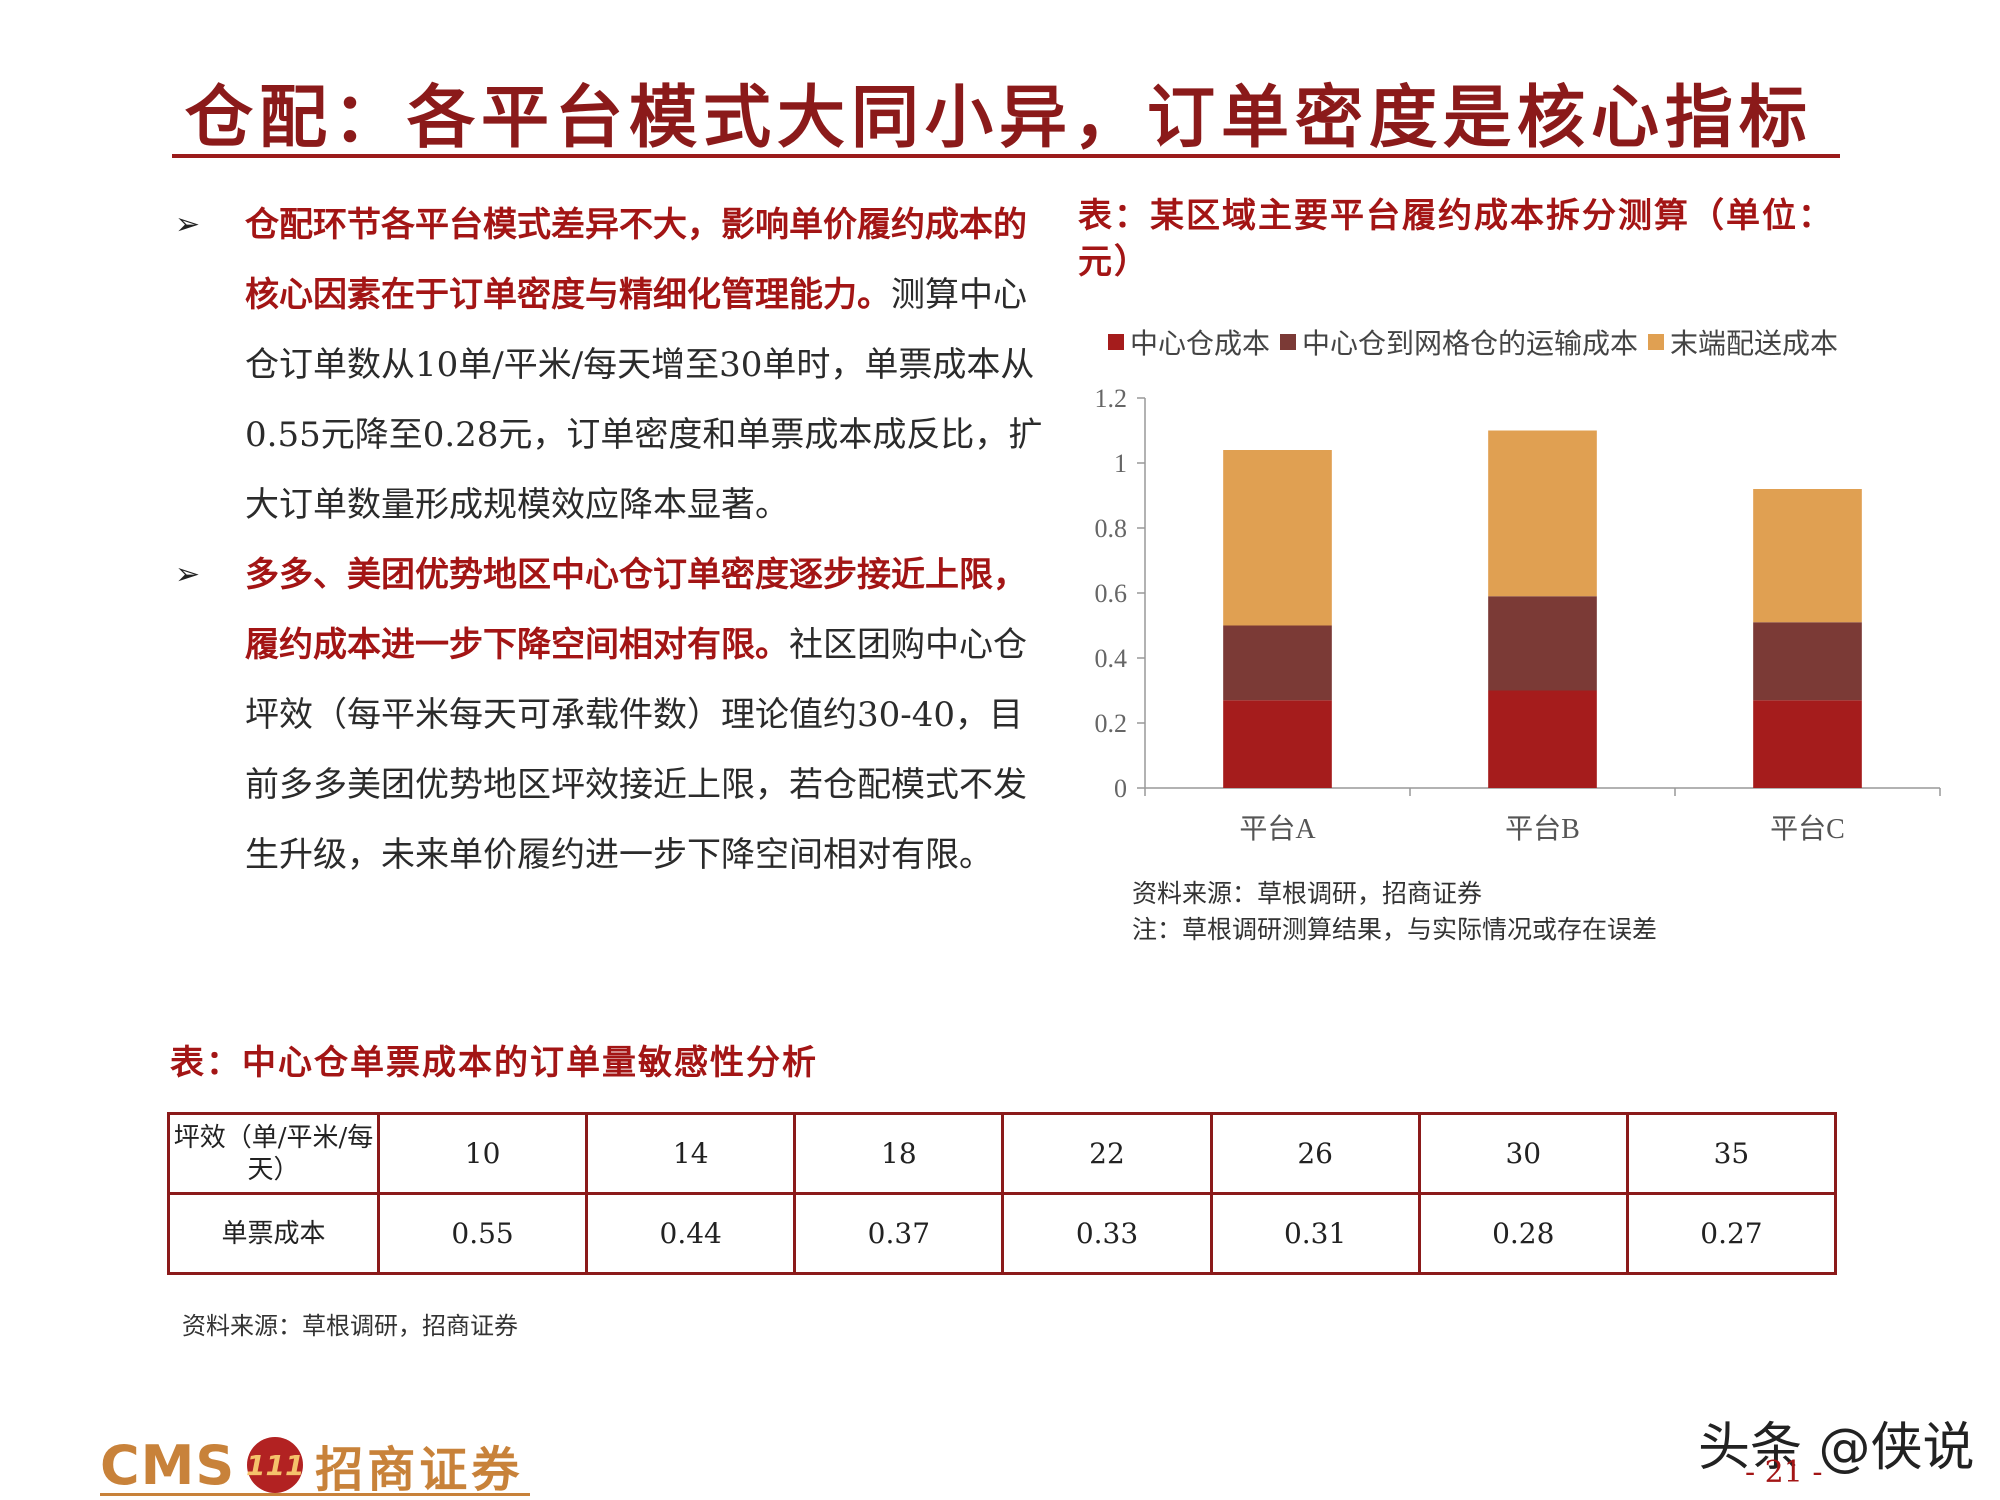  What do you see at coordinates (1731, 1153) in the screenshot?
I see `table-cell: 35` at bounding box center [1731, 1153].